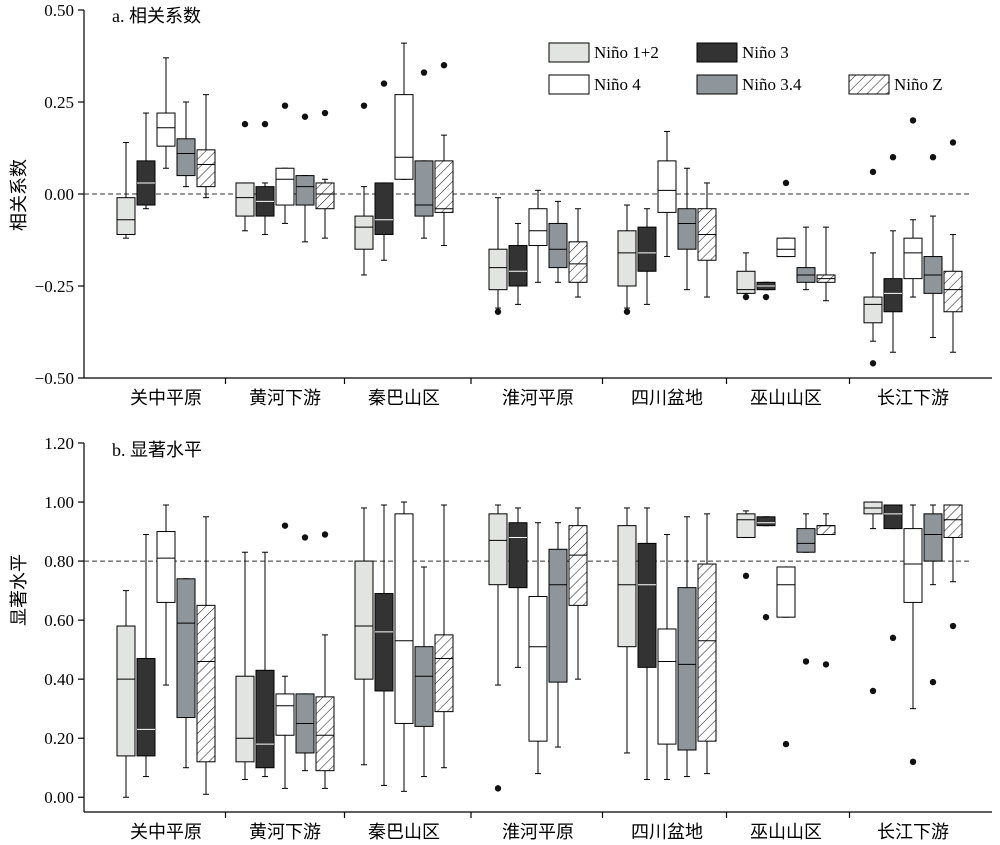 The width and height of the screenshot is (1000, 845). I want to click on panel-a-y-axis-label: 相关系数, so click(19, 195).